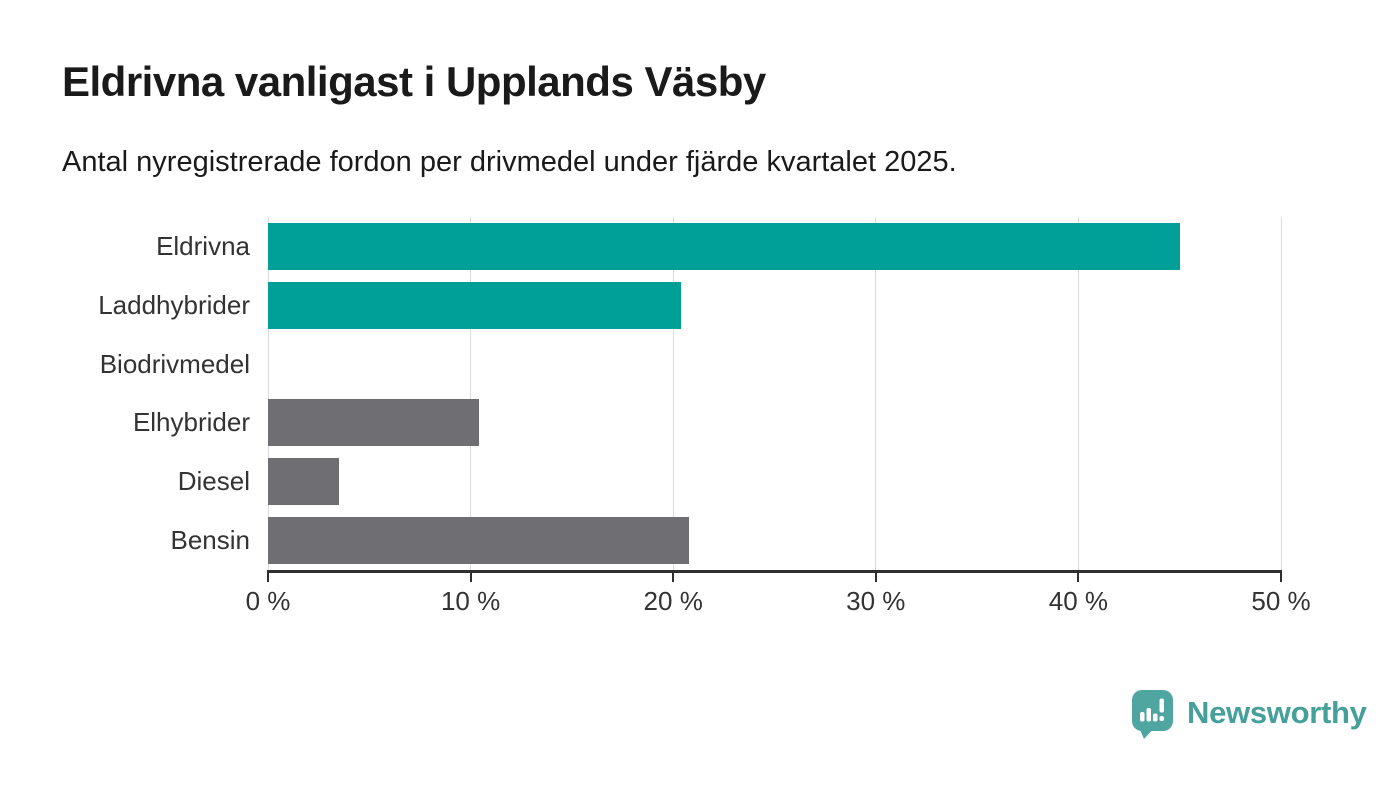 This screenshot has height=793, width=1400. What do you see at coordinates (1078, 601) in the screenshot?
I see `x-tick-label: 40 %` at bounding box center [1078, 601].